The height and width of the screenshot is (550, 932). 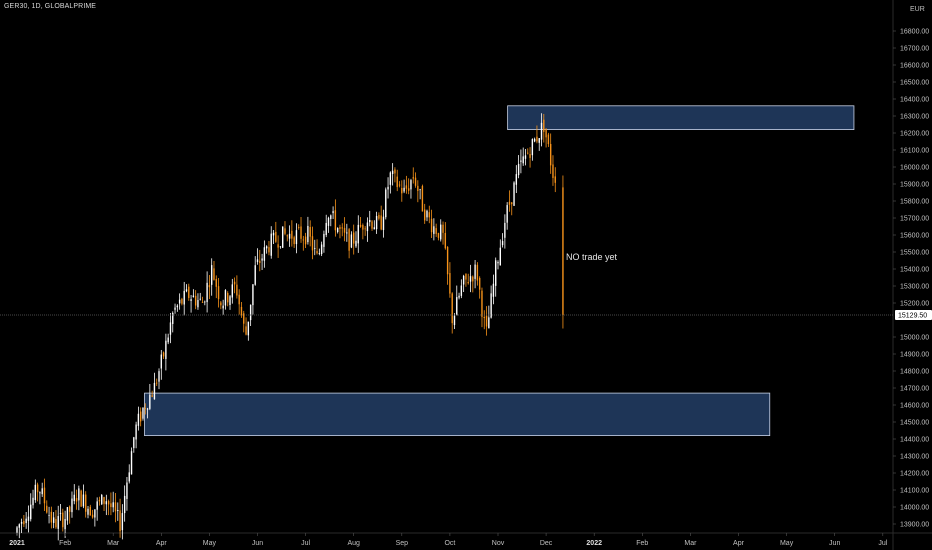 What do you see at coordinates (914, 423) in the screenshot?
I see `y-tick-label: 14500.00` at bounding box center [914, 423].